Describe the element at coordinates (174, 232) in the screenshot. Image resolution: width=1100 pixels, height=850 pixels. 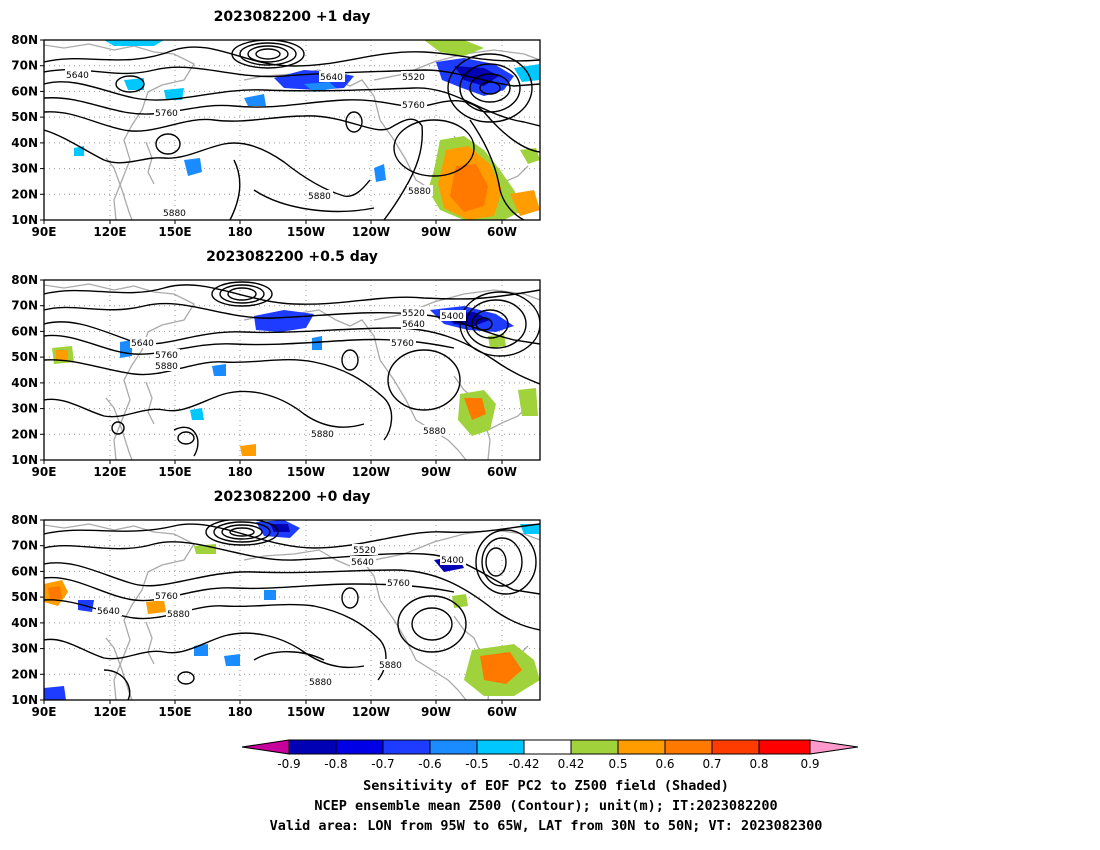
I see `lon-tick-label: 150E` at that location.